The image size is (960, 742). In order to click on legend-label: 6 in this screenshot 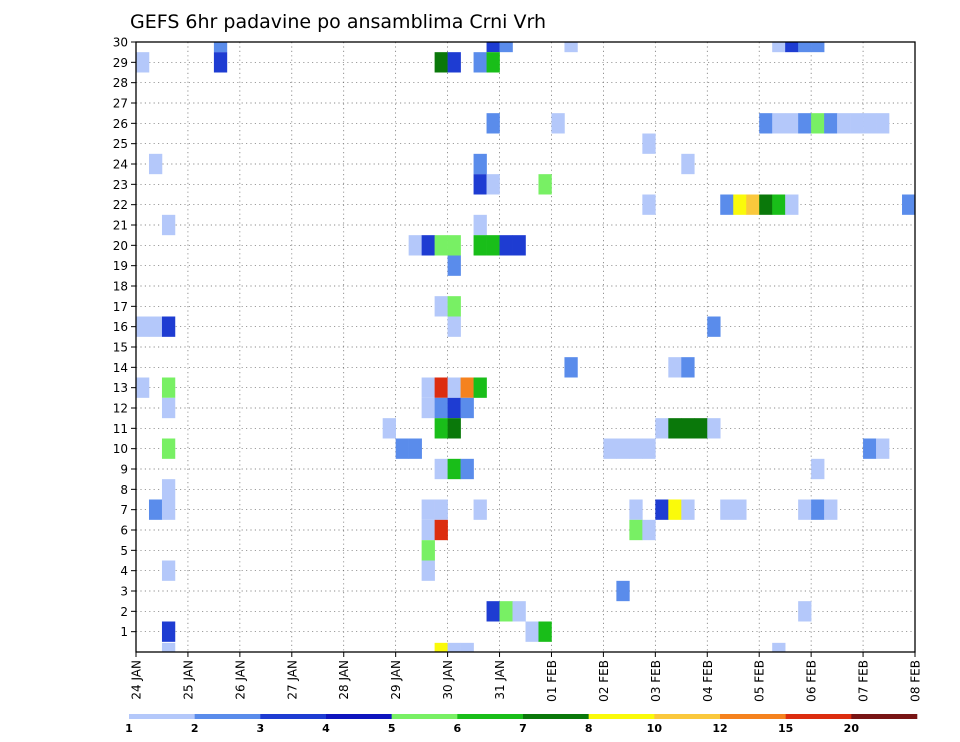, I will do `click(458, 728)`.